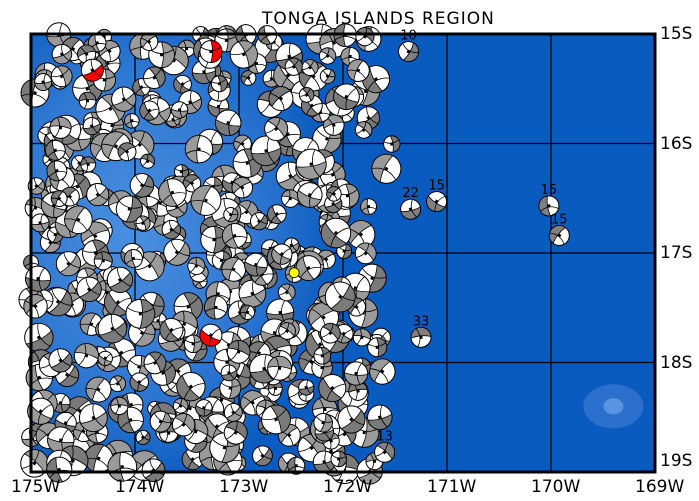 The image size is (699, 501). What do you see at coordinates (660, 487) in the screenshot?
I see `x-tick-label: 169W` at bounding box center [660, 487].